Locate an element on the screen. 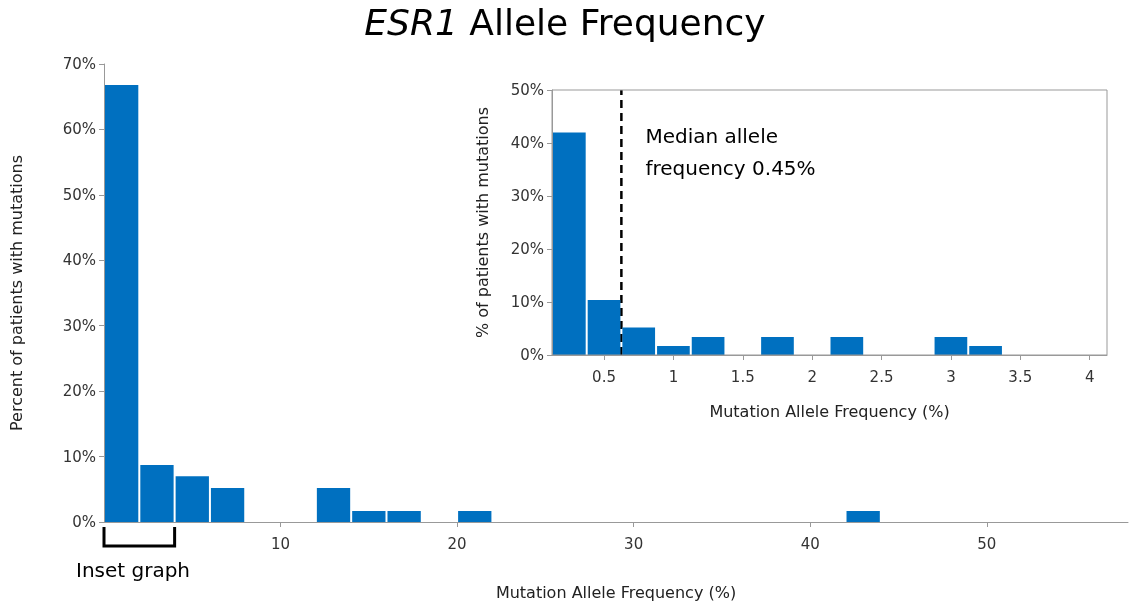  x-tick-label: 4 is located at coordinates (1089, 376).